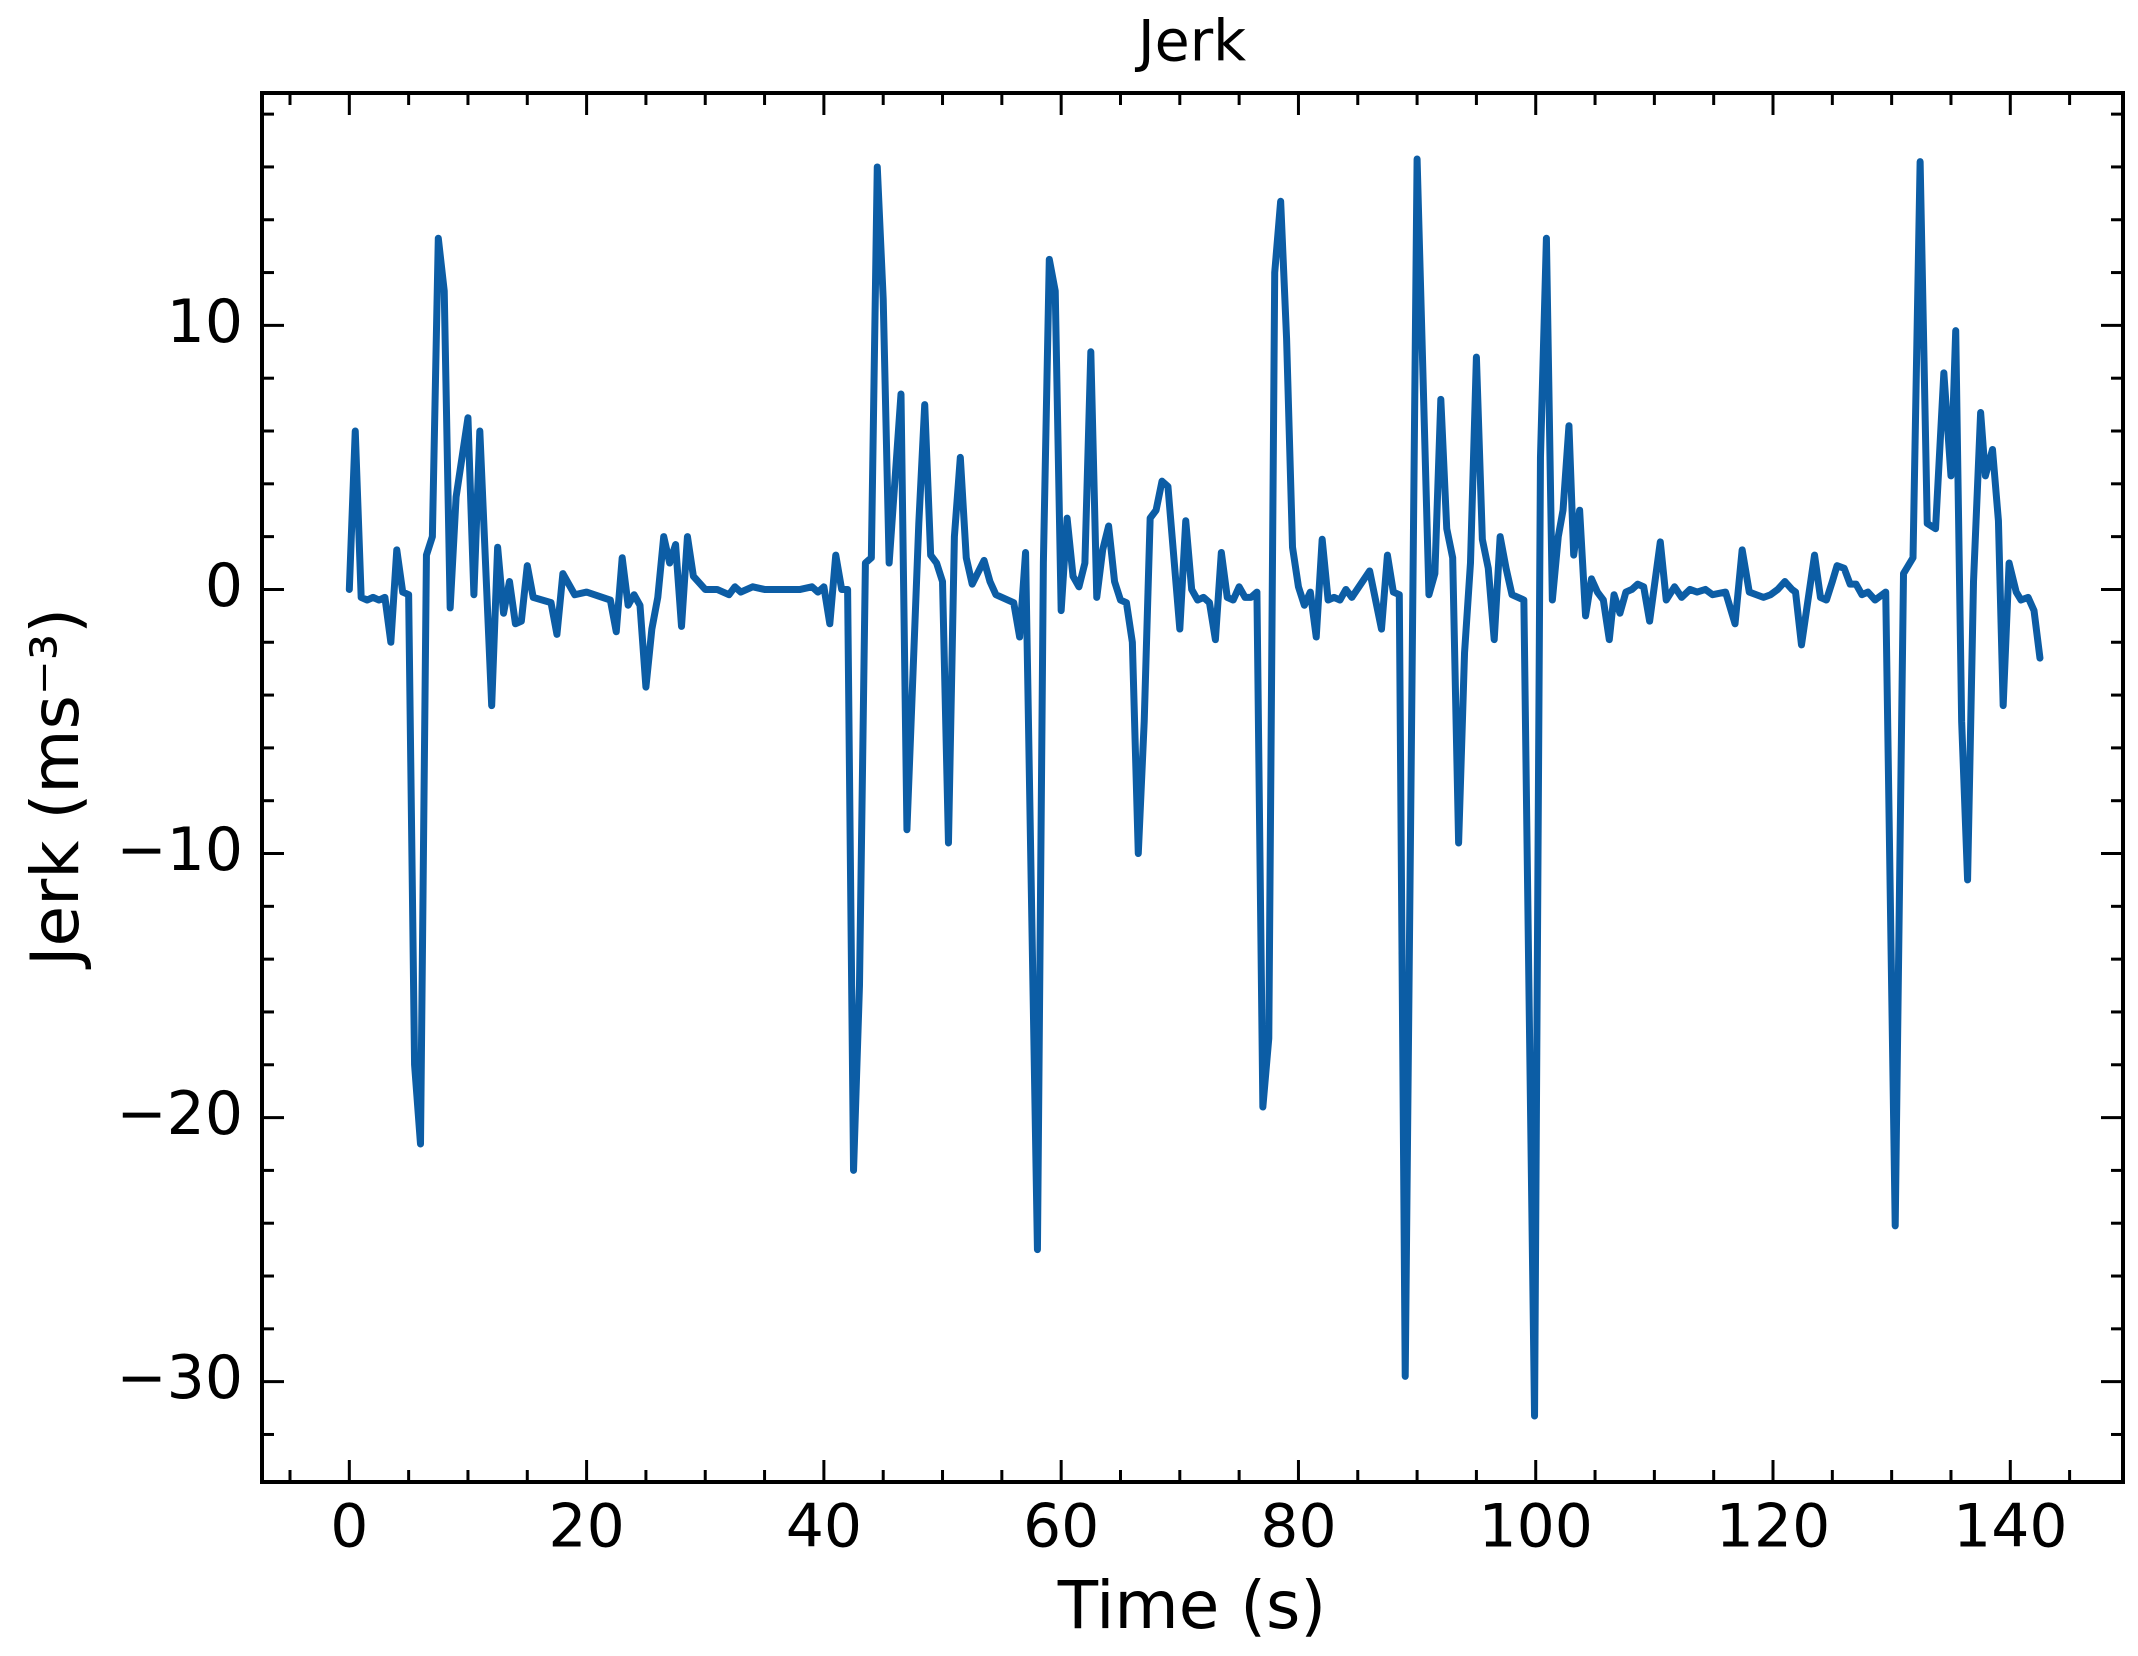 Image resolution: width=2138 pixels, height=1656 pixels. I want to click on x-tick-label: 80, so click(1298, 1527).